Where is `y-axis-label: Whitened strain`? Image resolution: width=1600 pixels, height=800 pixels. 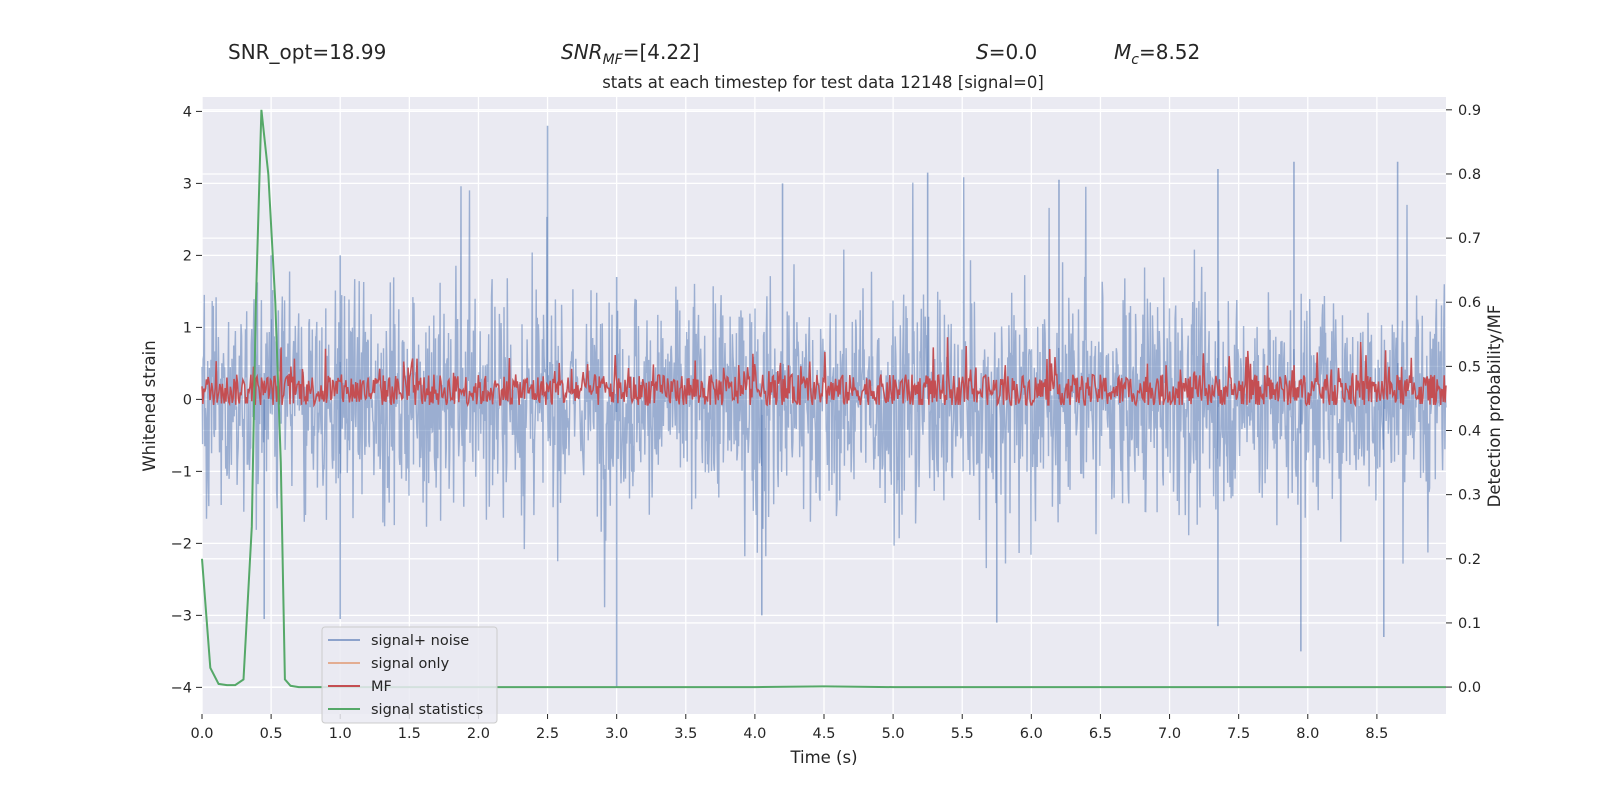 y-axis-label: Whitened strain is located at coordinates (149, 405).